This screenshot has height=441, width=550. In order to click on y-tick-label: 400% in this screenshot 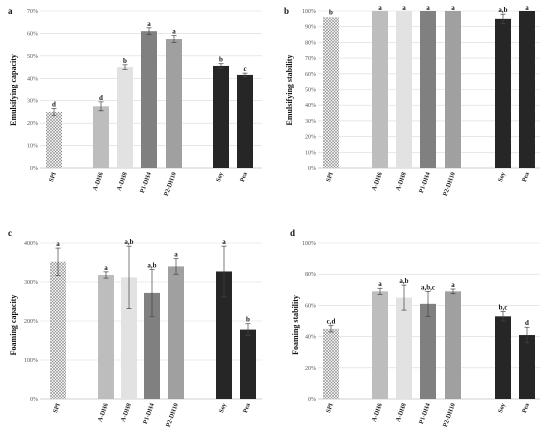, I will do `click(31, 244)`.